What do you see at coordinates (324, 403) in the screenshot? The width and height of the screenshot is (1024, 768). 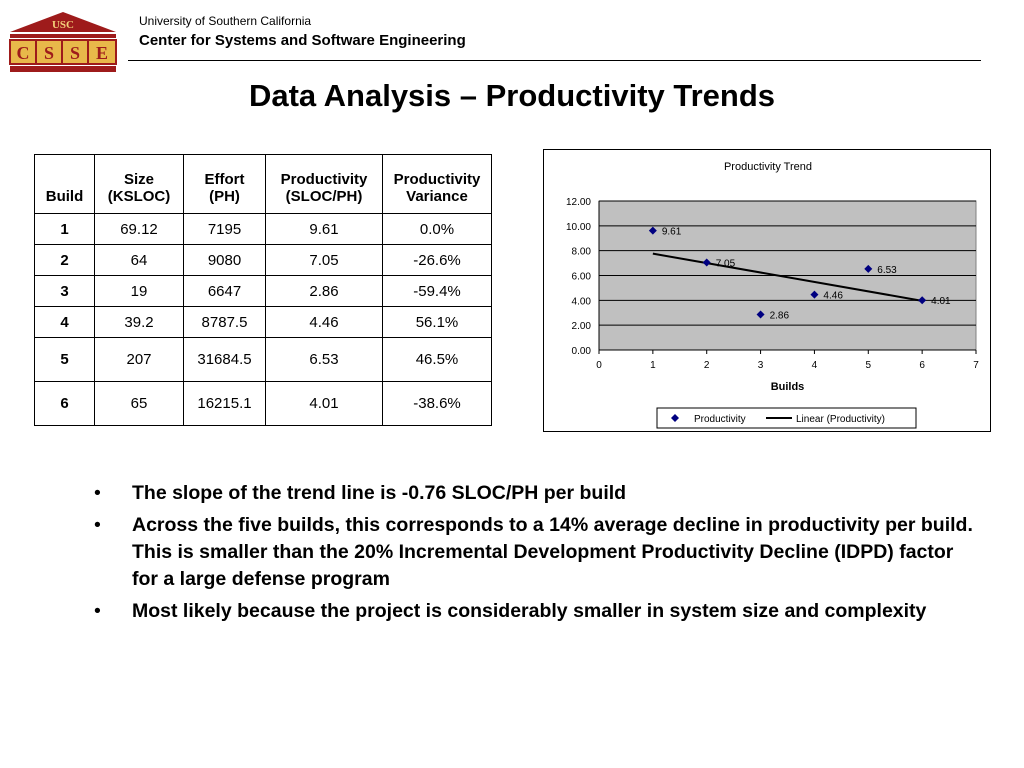 I see `cell-productivity: 4.01` at bounding box center [324, 403].